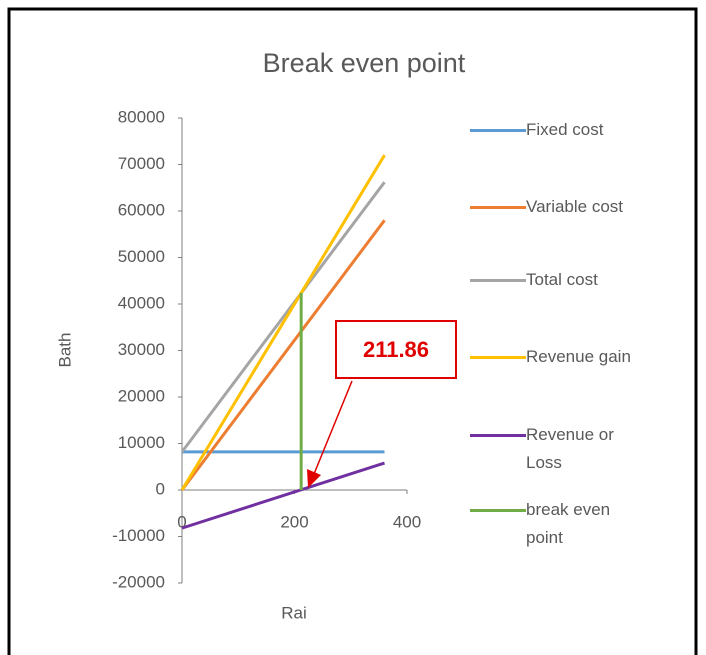 Image resolution: width=706 pixels, height=655 pixels. I want to click on y-tick-label: -10000, so click(138, 535).